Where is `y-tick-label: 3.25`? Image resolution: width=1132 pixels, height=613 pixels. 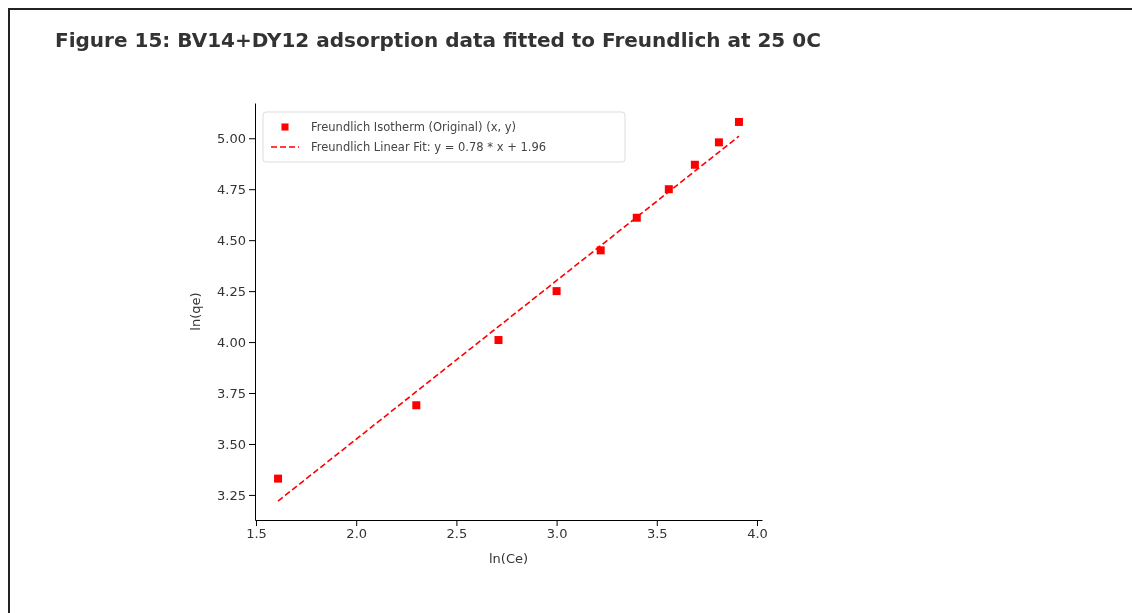
y-tick-label: 3.25 is located at coordinates (231, 495).